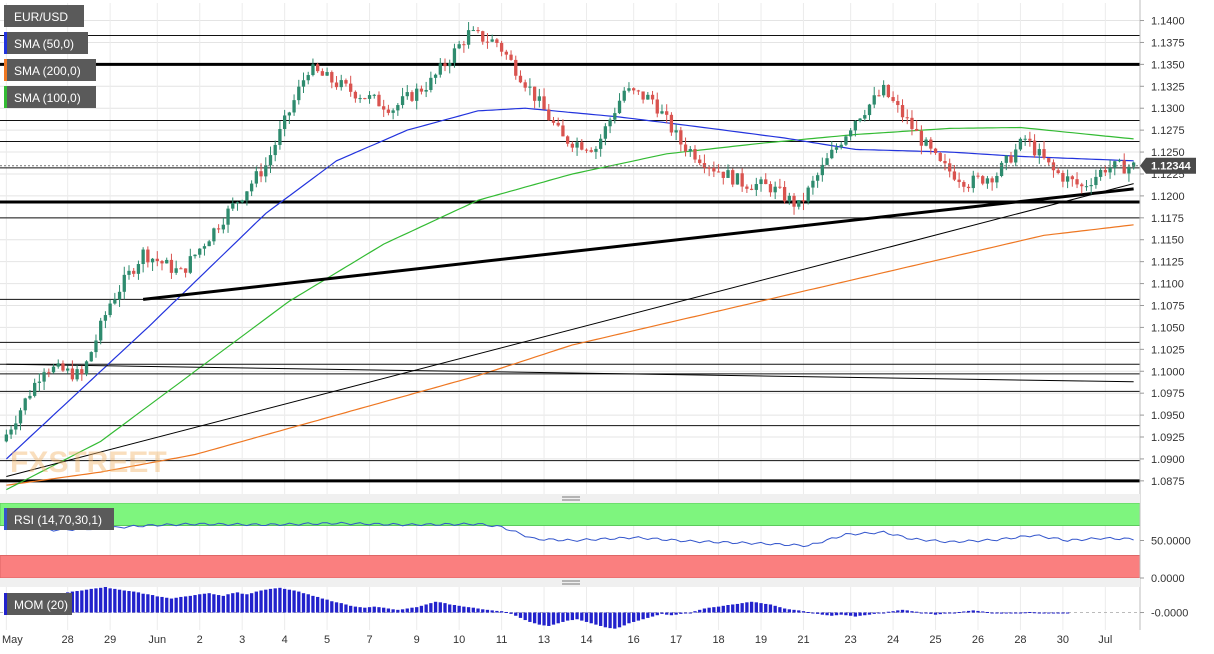 The image size is (1214, 654). What do you see at coordinates (200, 640) in the screenshot?
I see `time-tick-label: 2` at bounding box center [200, 640].